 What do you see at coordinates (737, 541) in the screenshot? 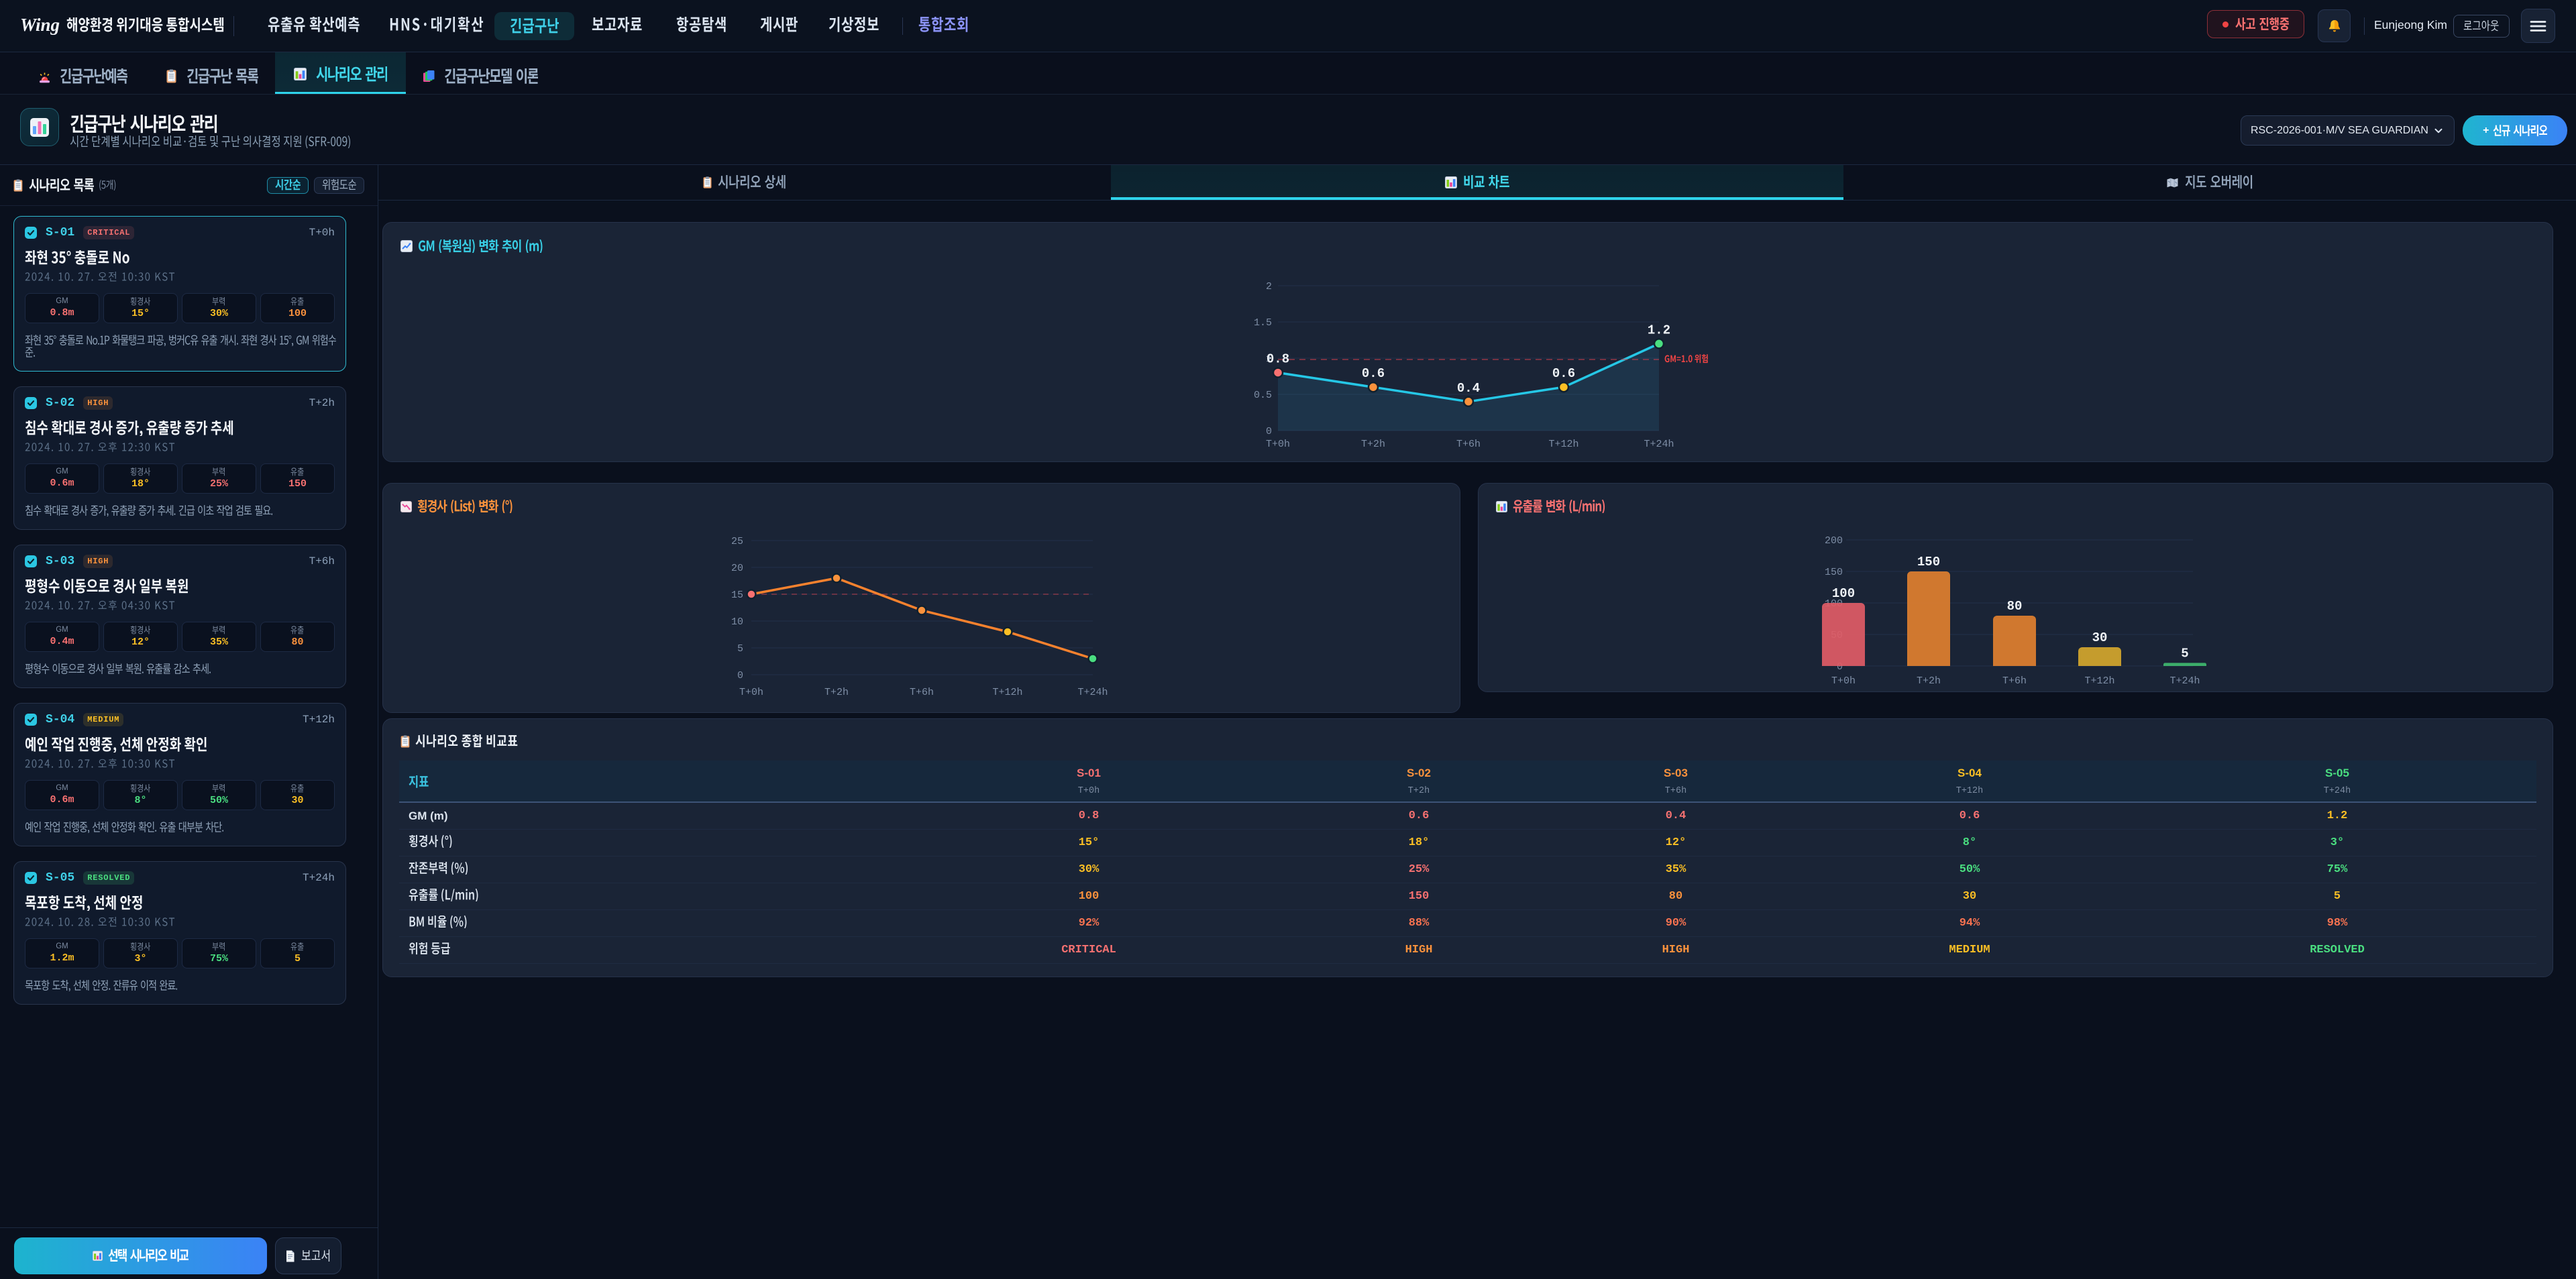
I see `svg-text: 25` at bounding box center [737, 541].